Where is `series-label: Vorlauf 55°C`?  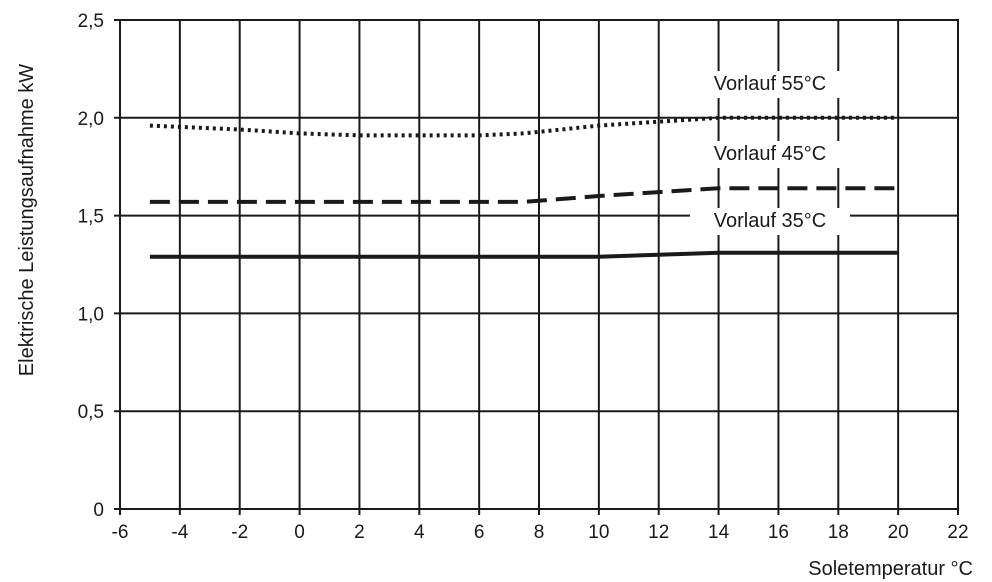 series-label: Vorlauf 55°C is located at coordinates (770, 84).